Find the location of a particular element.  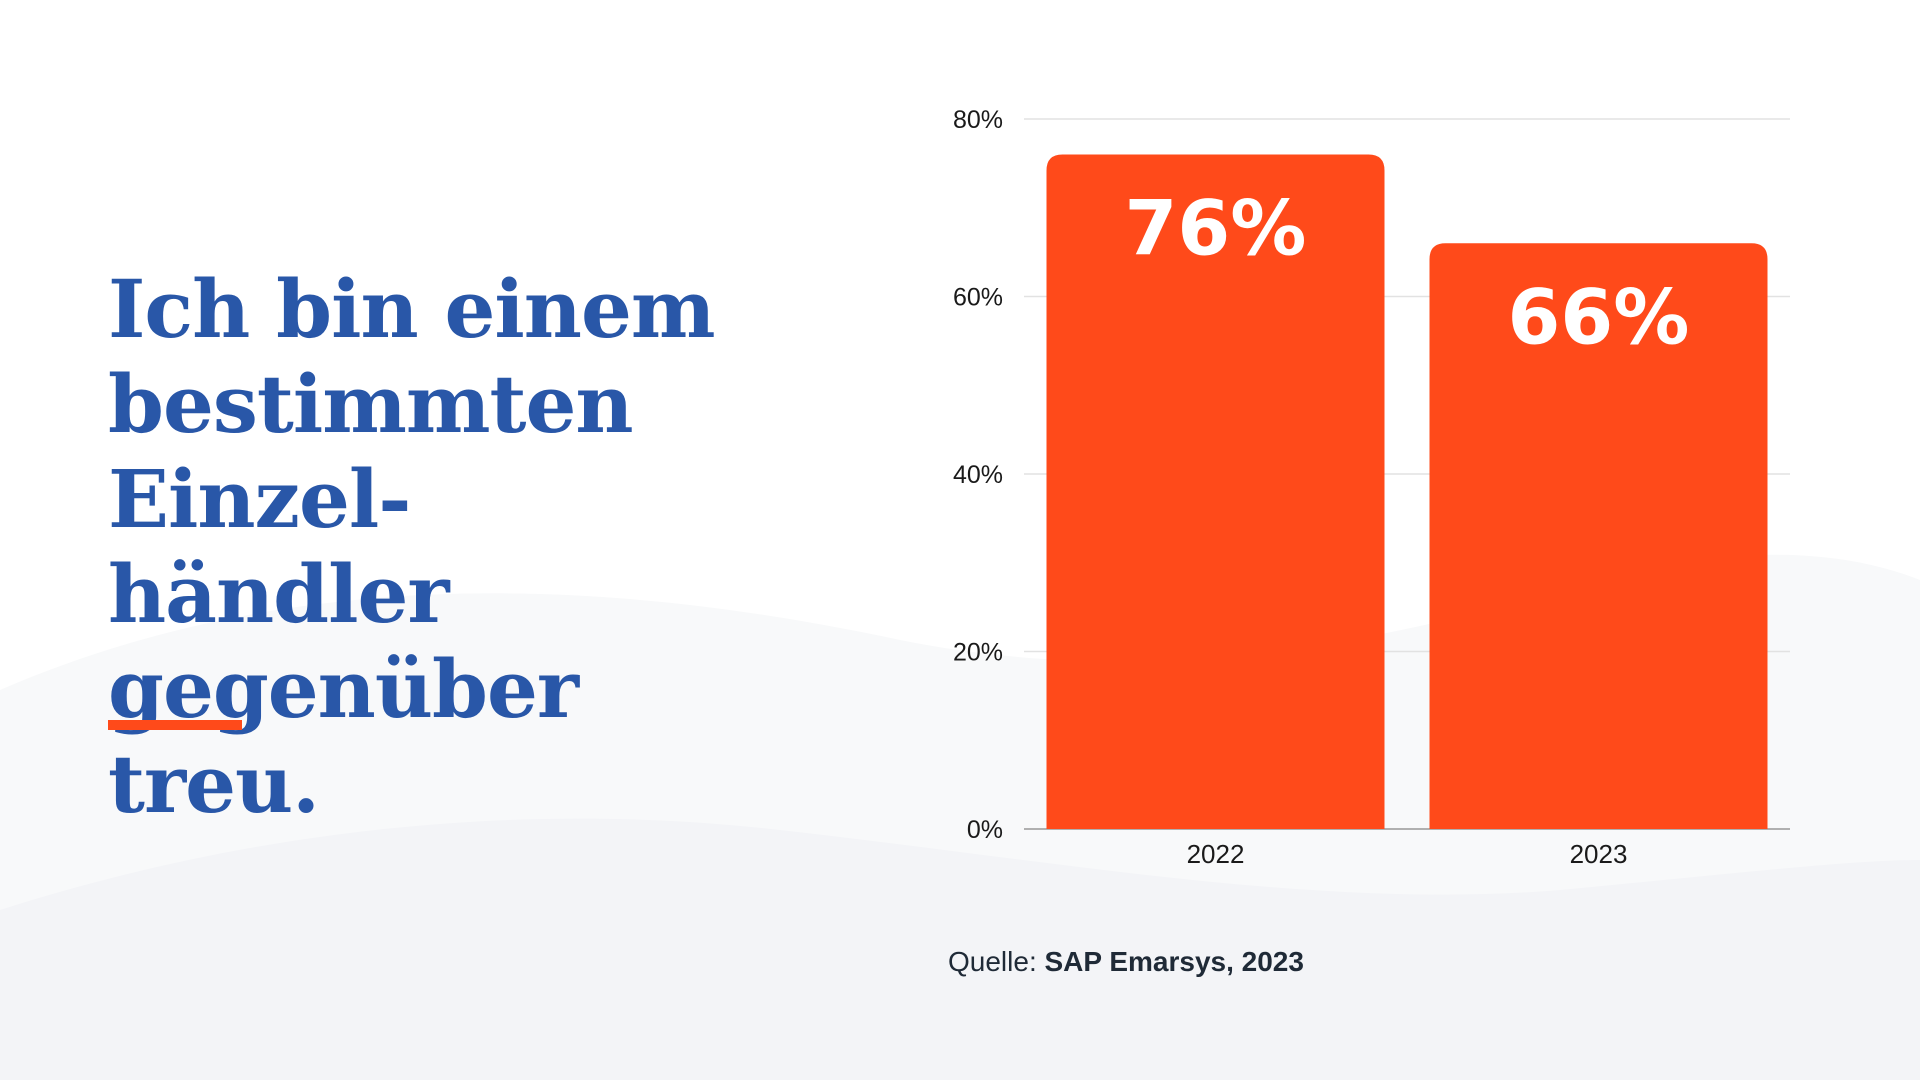

y-tick-label: 0% is located at coordinates (985, 830).